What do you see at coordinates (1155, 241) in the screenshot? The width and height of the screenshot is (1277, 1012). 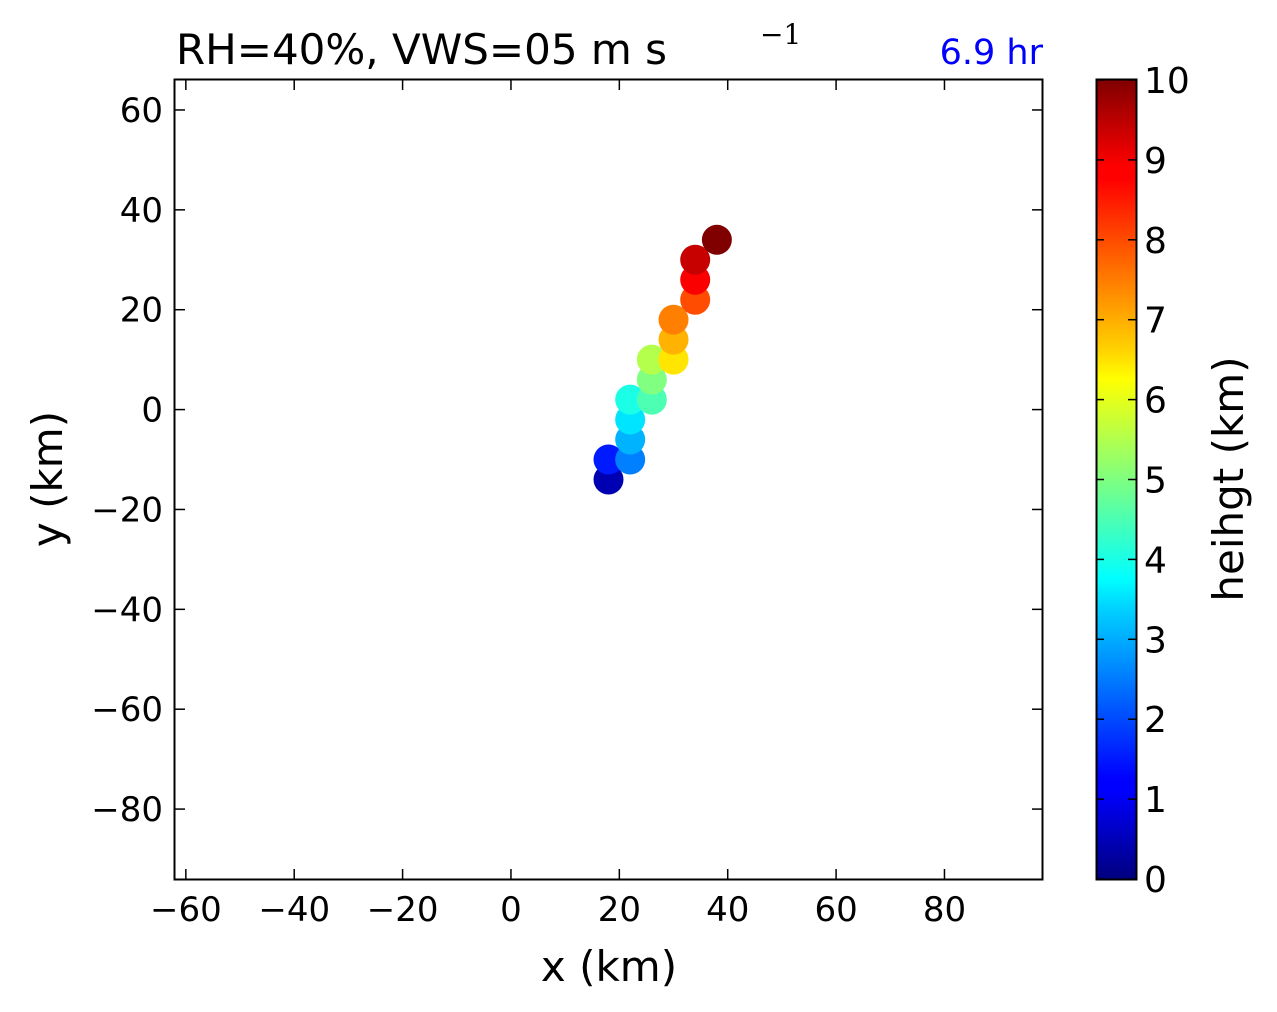 I see `colorbar-tick-label: 8` at bounding box center [1155, 241].